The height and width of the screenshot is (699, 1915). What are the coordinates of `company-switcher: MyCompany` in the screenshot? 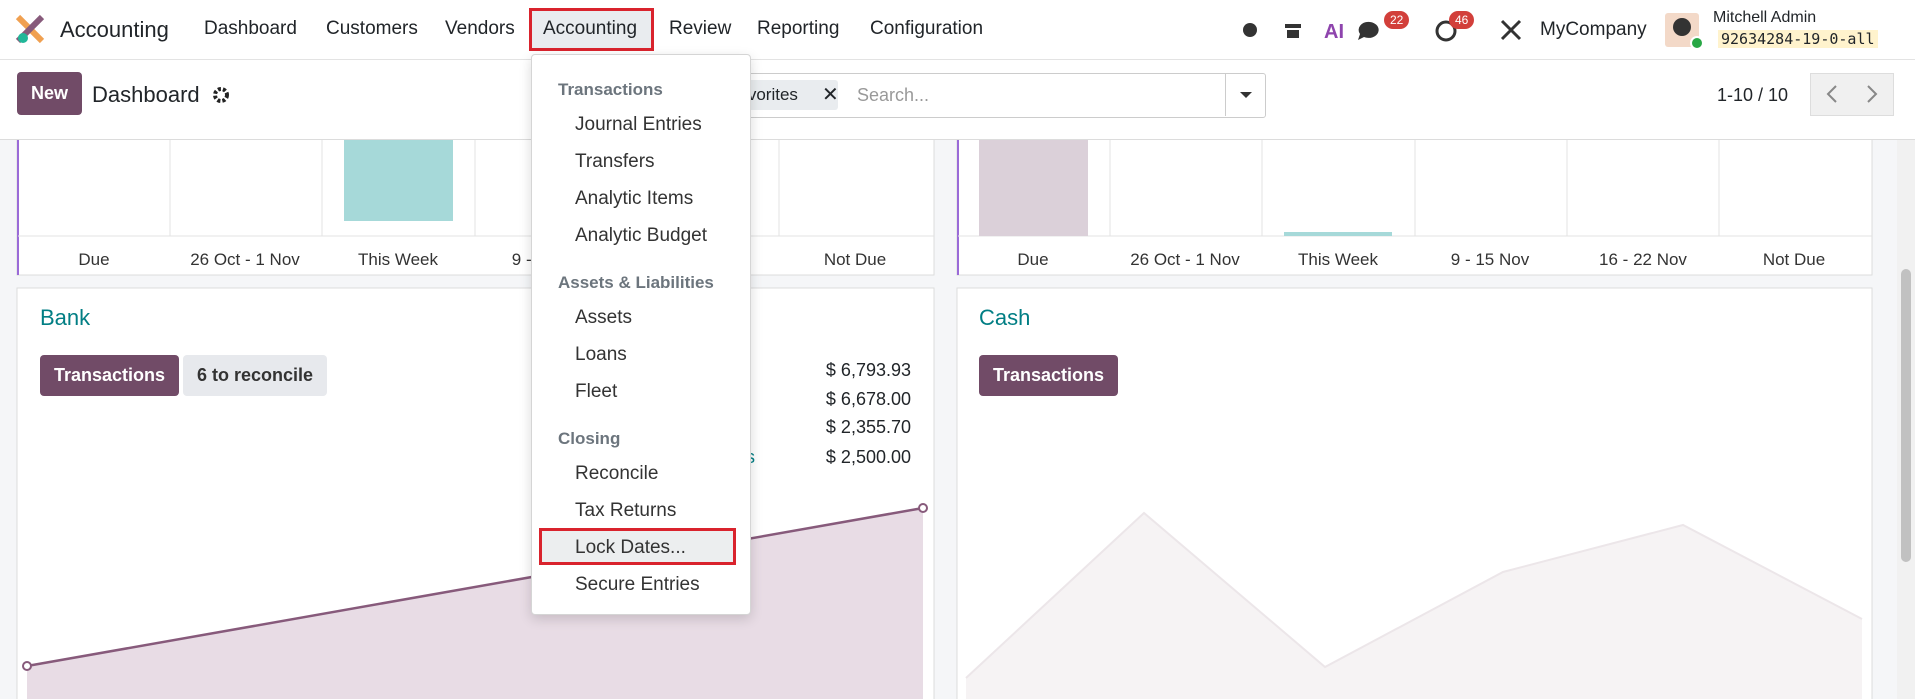 It's located at (1593, 29).